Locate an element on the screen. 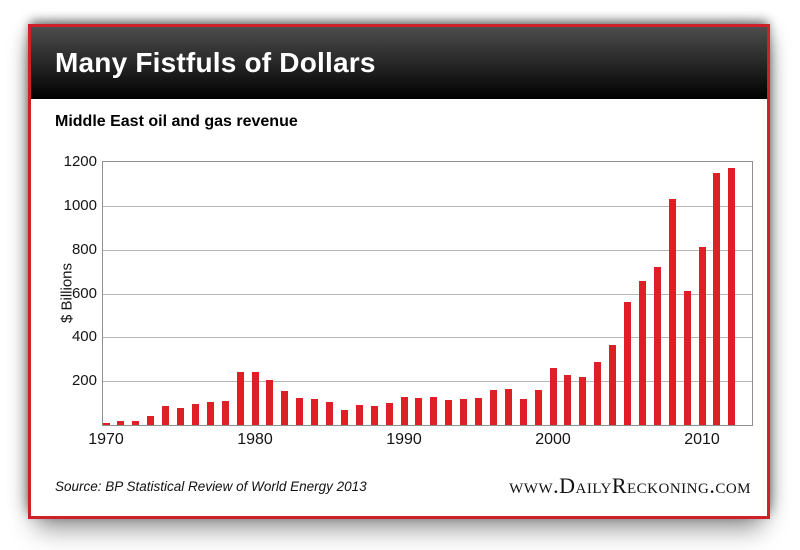 This screenshot has height=550, width=800. y-tick-label: 600 is located at coordinates (84, 293).